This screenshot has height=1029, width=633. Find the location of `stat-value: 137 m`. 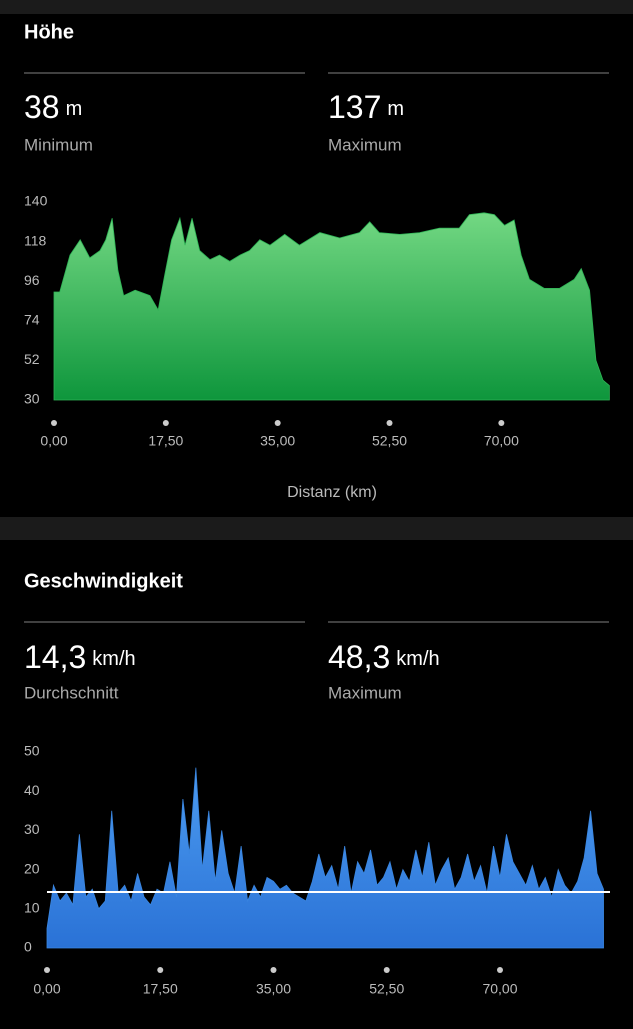

stat-value: 137 m is located at coordinates (366, 107).